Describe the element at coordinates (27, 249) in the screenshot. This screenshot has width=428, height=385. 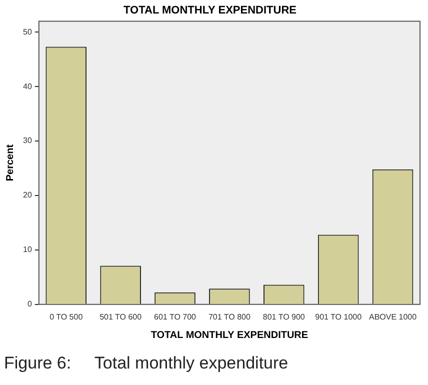
I see `y-tick-label: 10` at that location.